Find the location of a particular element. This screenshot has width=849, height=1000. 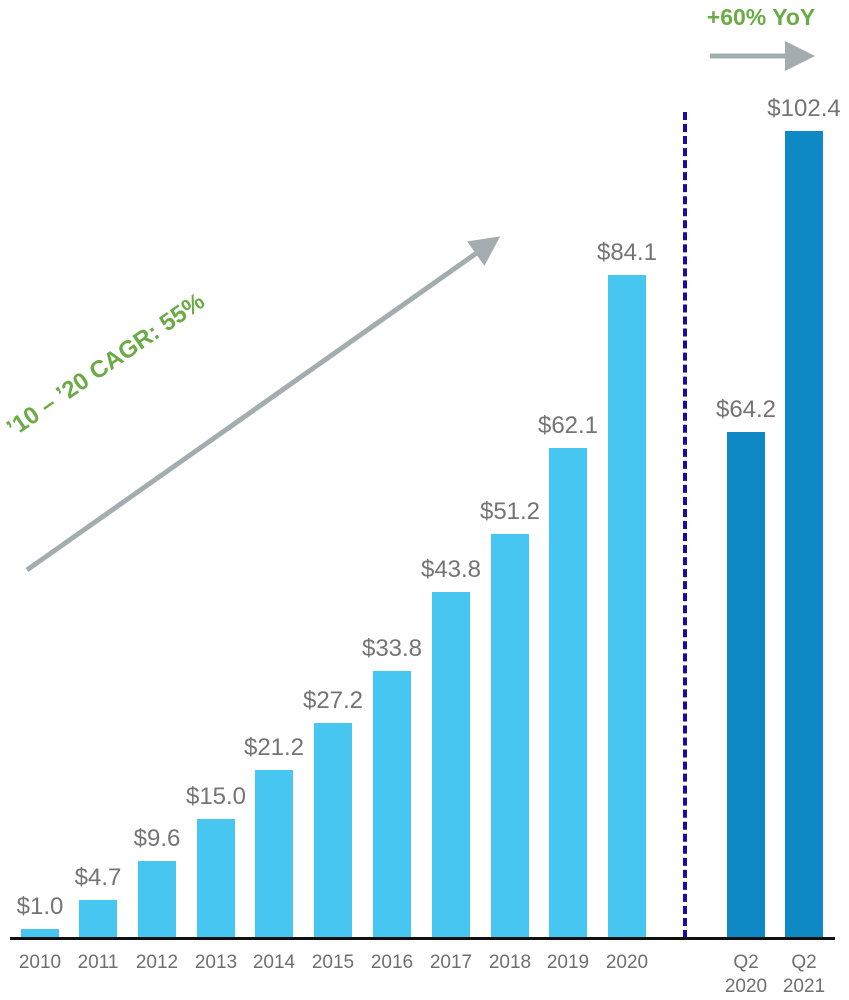

x-tick-label: 2011 is located at coordinates (98, 962).